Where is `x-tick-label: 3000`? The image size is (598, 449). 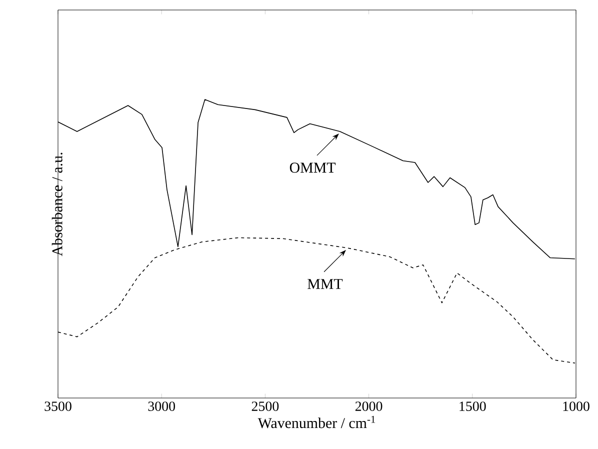 x-tick-label: 3000 is located at coordinates (162, 406).